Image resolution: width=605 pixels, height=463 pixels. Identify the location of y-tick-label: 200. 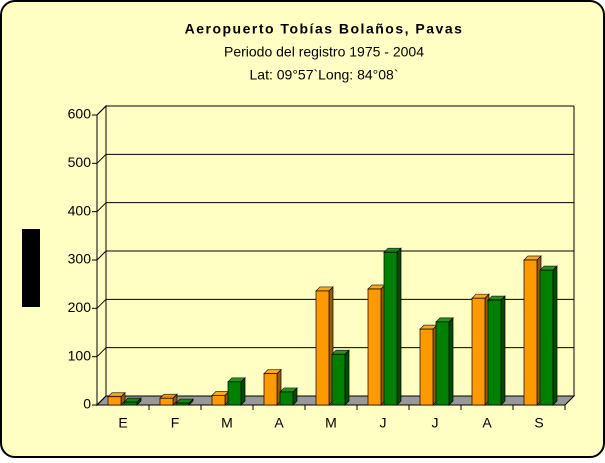
(80, 307).